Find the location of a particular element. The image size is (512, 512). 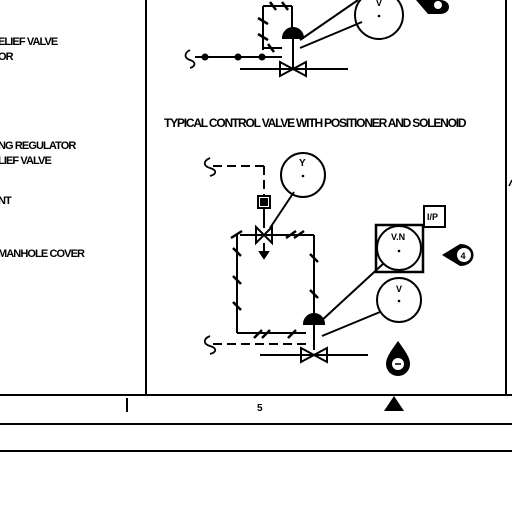

instrument-circle-y is located at coordinates (303, 175).